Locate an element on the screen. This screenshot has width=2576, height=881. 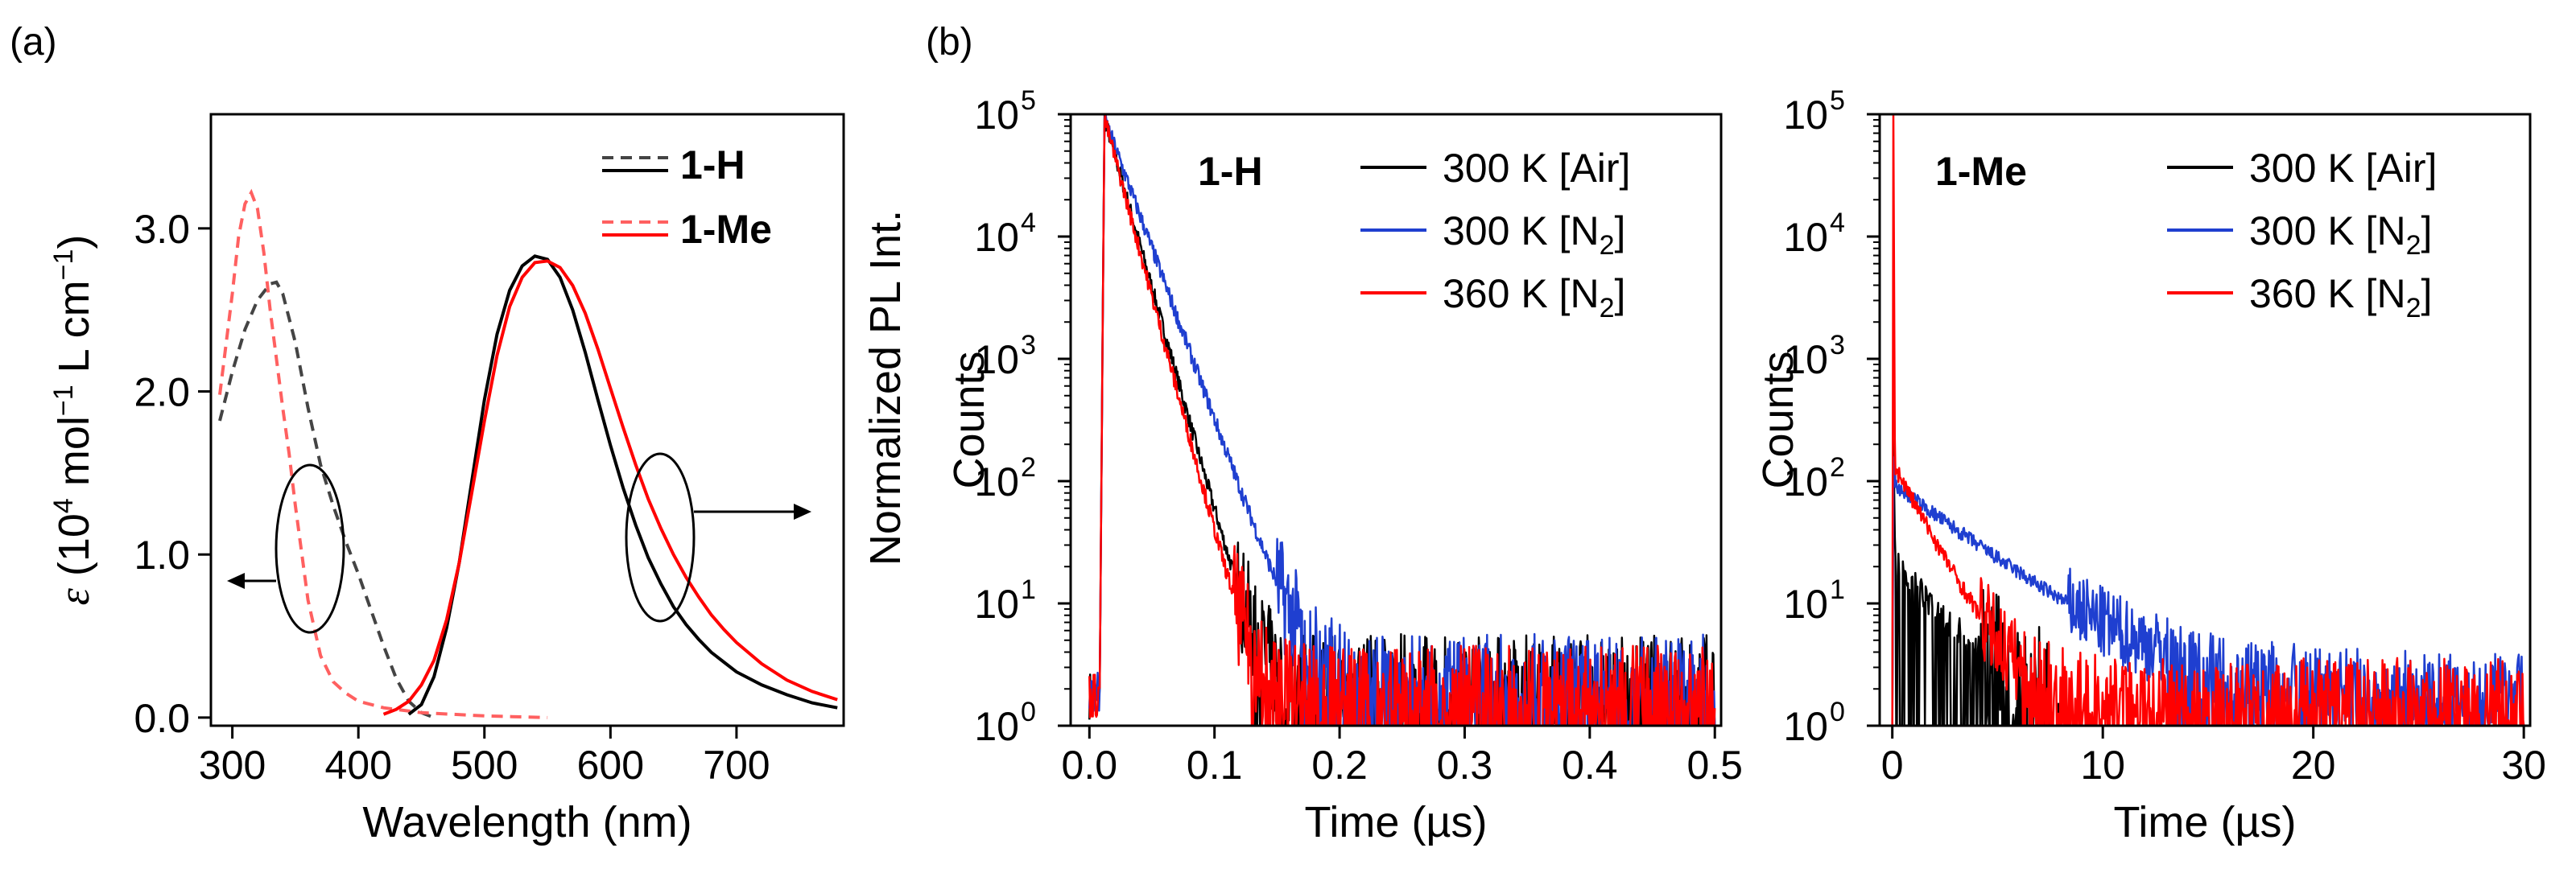
chart-b1-ytick-exp: 5 is located at coordinates (1028, 100).